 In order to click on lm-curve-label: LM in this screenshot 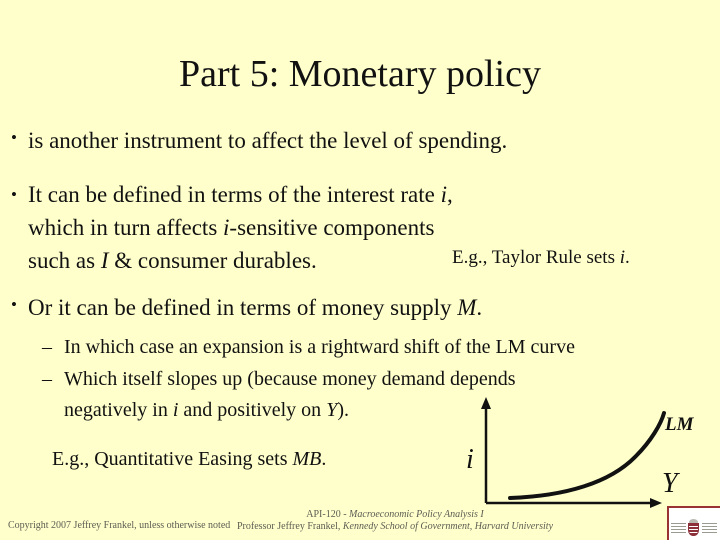, I will do `click(679, 424)`.